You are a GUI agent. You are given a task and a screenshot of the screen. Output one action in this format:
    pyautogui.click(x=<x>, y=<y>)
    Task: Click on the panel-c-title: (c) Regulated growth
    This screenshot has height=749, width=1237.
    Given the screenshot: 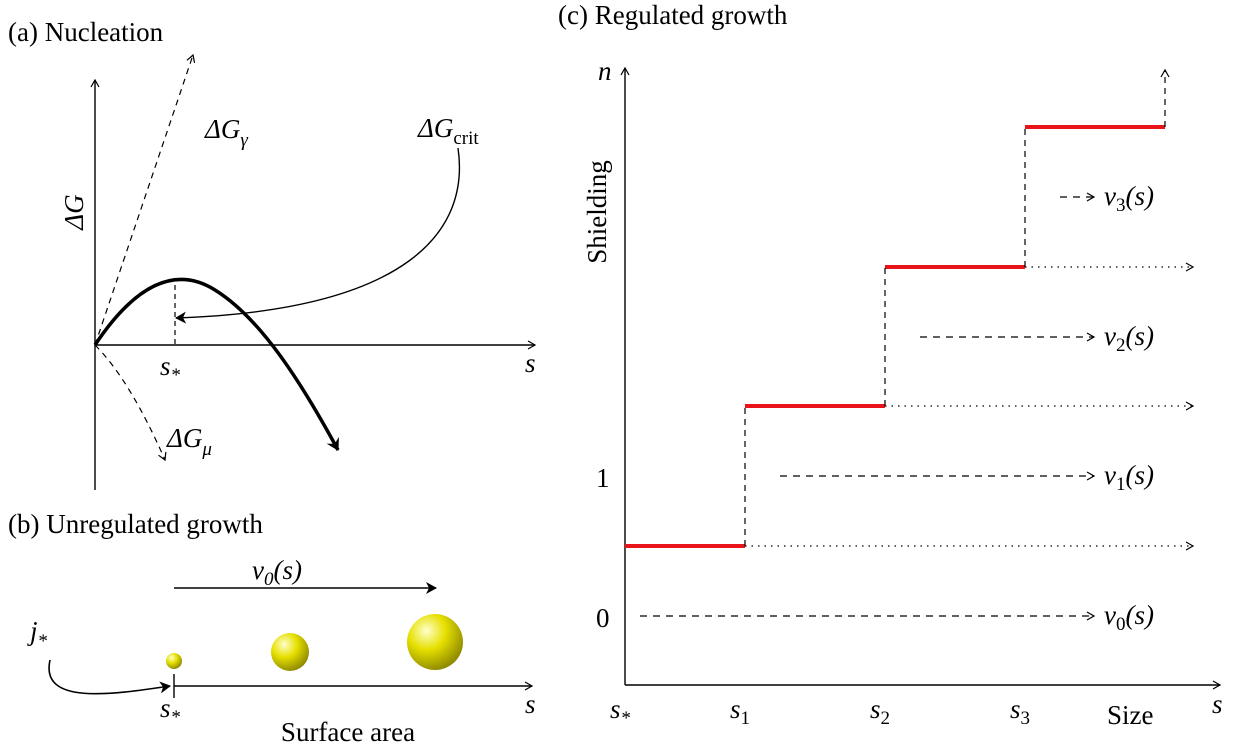 What is the action you would take?
    pyautogui.click(x=673, y=15)
    